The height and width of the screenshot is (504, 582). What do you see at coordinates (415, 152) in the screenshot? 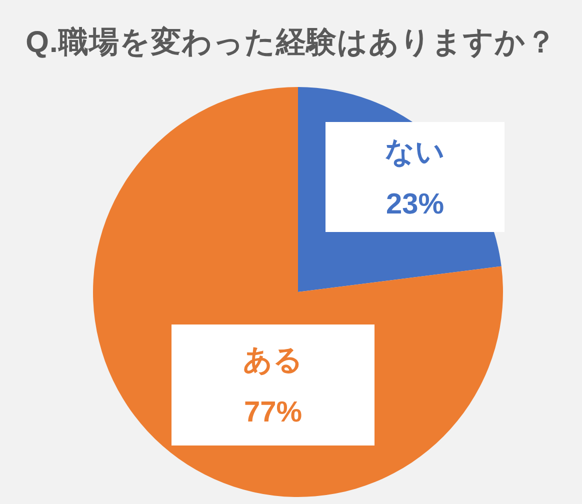
I see `slice-label: ない` at bounding box center [415, 152].